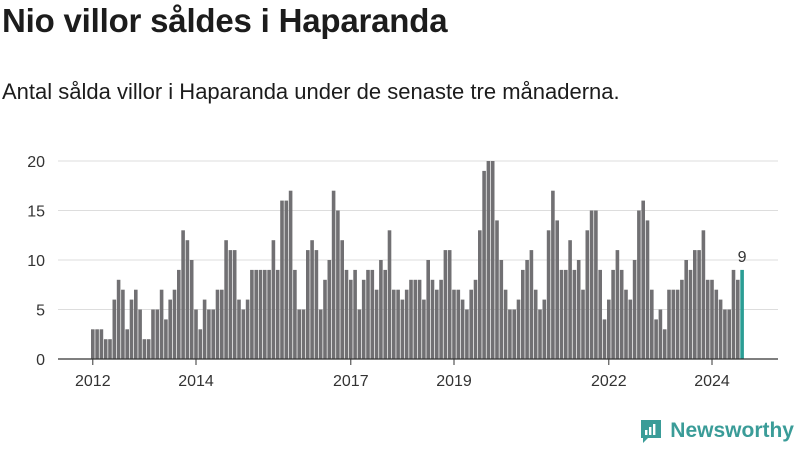  What do you see at coordinates (742, 257) in the screenshot?
I see `latest-value-label: 9` at bounding box center [742, 257].